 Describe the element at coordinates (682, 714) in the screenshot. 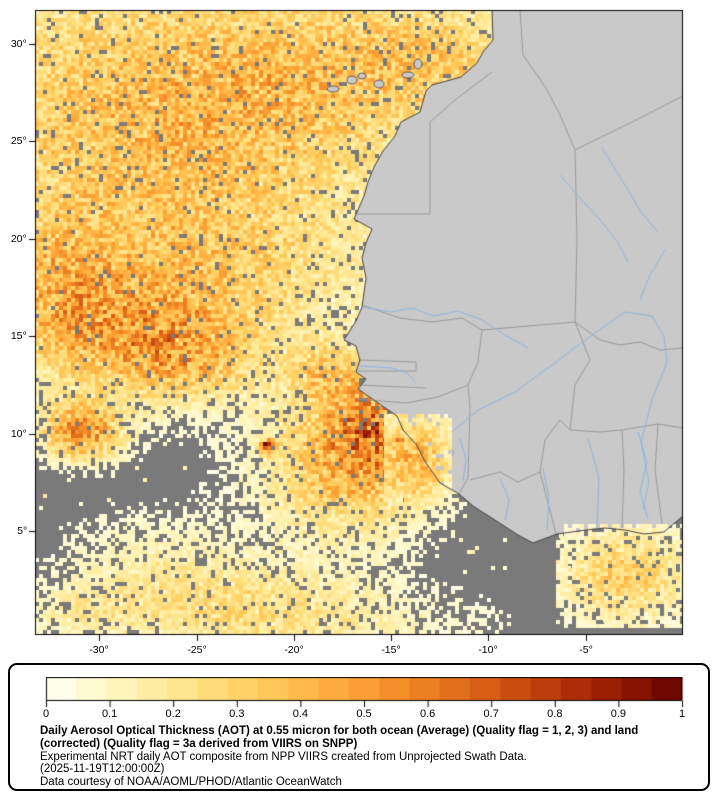

I see `colorbar-tick-label: 1` at that location.